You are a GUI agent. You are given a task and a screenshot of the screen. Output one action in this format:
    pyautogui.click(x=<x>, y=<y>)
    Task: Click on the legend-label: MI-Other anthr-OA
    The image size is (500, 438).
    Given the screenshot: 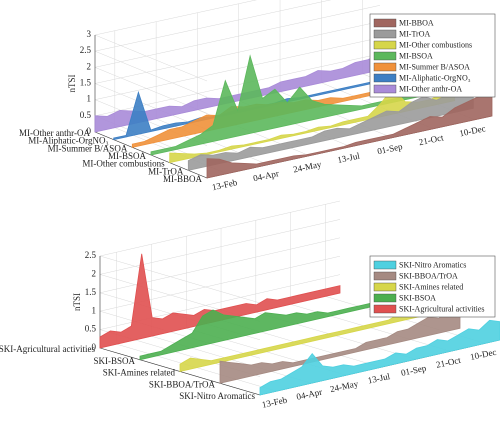 What is the action you would take?
    pyautogui.click(x=430, y=88)
    